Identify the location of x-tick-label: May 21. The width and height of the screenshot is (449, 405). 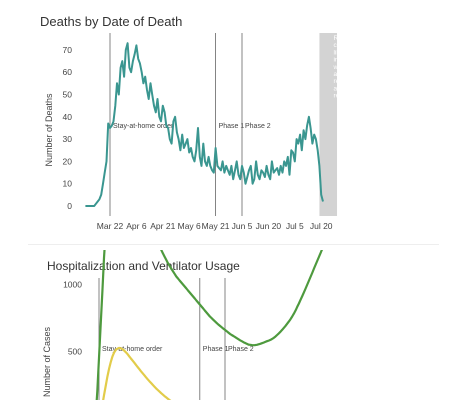
(216, 226).